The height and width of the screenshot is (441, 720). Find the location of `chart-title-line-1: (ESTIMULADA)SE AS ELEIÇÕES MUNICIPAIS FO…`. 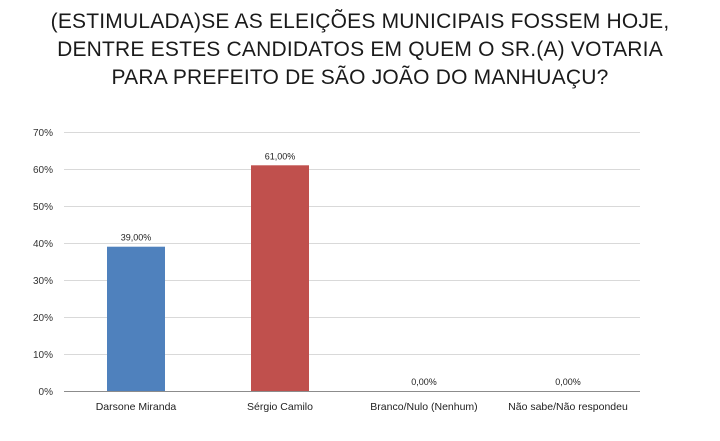

chart-title-line-1: (ESTIMULADA)SE AS ELEIÇÕES MUNICIPAIS FO… is located at coordinates (360, 21).